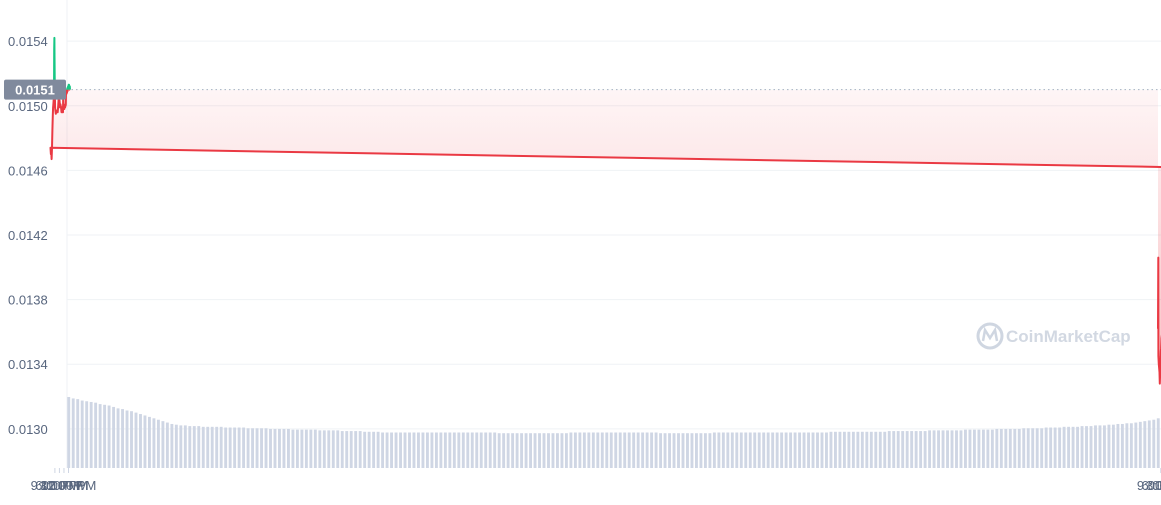 This screenshot has width=1161, height=505. What do you see at coordinates (1149, 485) in the screenshot?
I see `x-tick-label: 9:00 AM` at bounding box center [1149, 485].